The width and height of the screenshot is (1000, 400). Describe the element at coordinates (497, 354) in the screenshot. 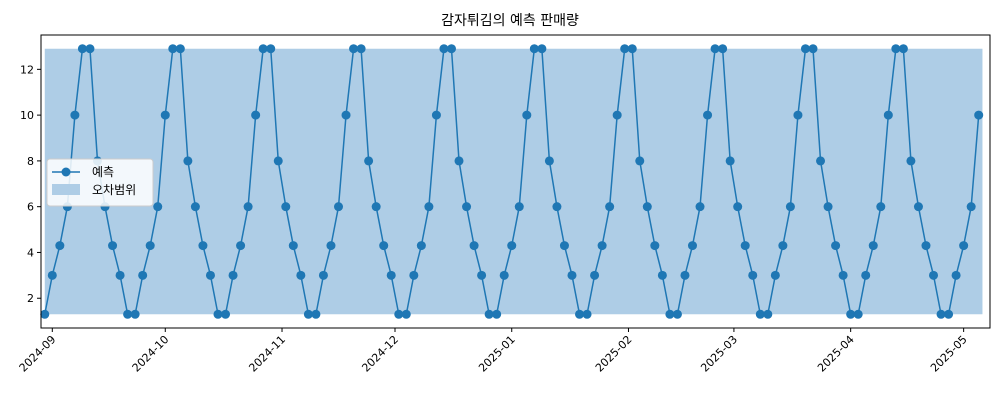

I see `x-tick-label: 2025-01` at that location.